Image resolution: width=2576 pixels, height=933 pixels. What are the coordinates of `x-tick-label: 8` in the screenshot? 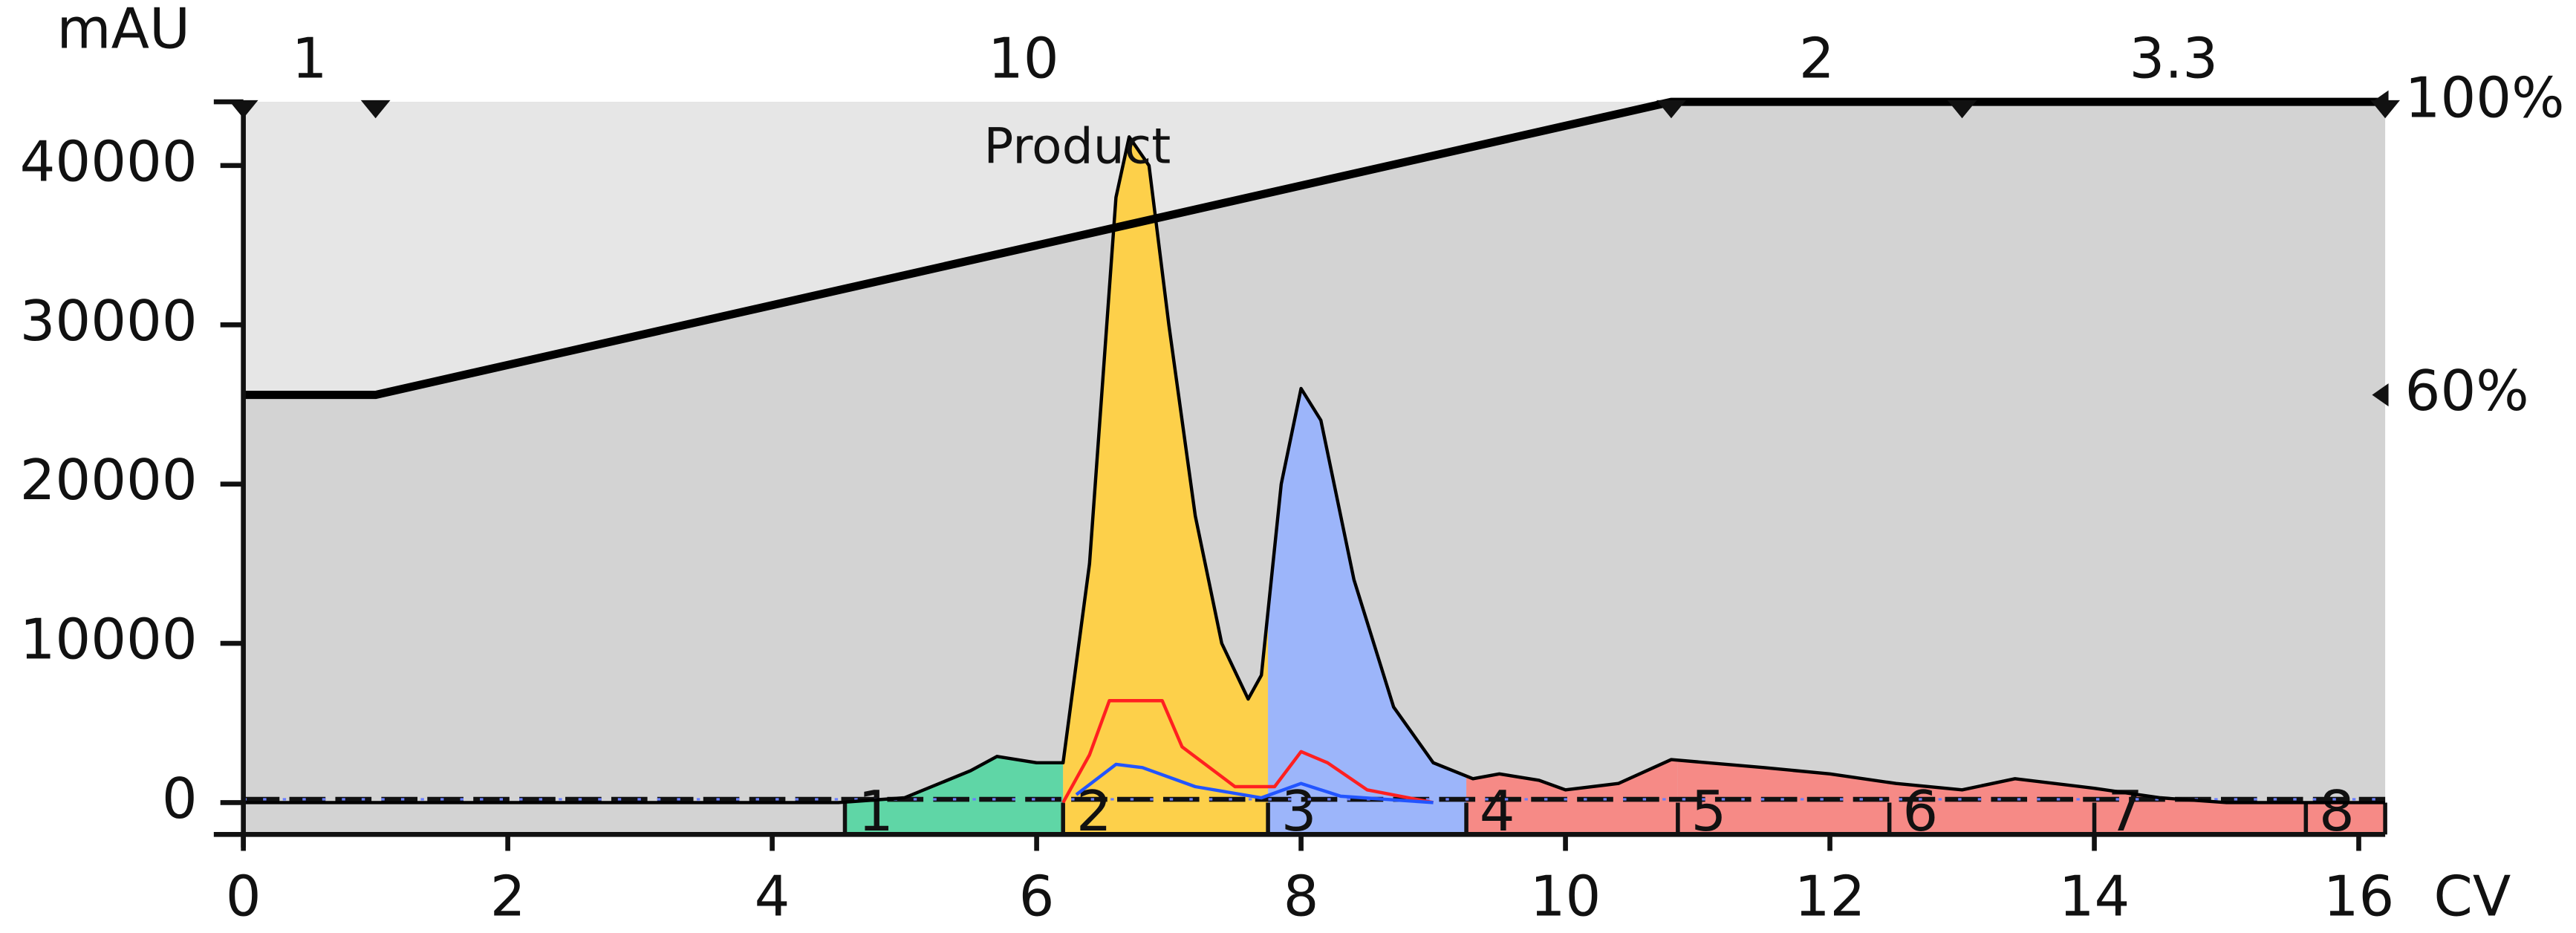 It's located at (1302, 896).